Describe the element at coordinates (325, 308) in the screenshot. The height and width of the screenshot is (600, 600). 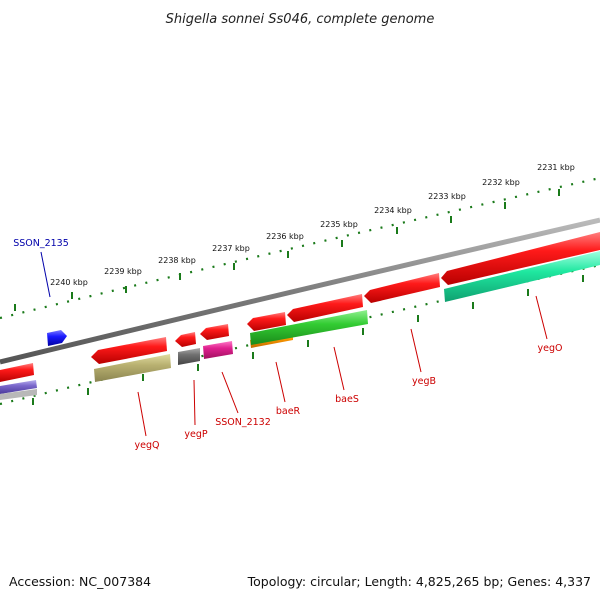
I see `gene-baes` at that location.